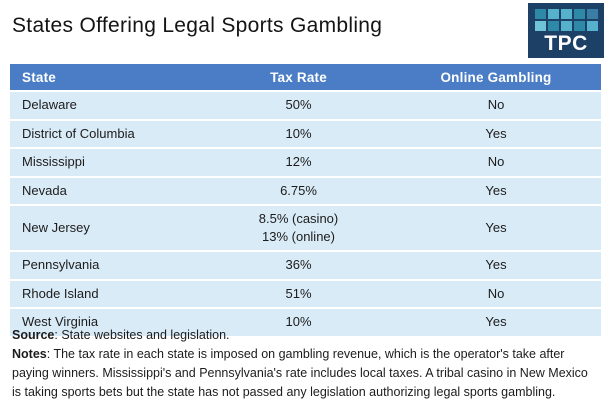 The height and width of the screenshot is (416, 611). Describe the element at coordinates (108, 321) in the screenshot. I see `cell-state: West Virginia` at that location.